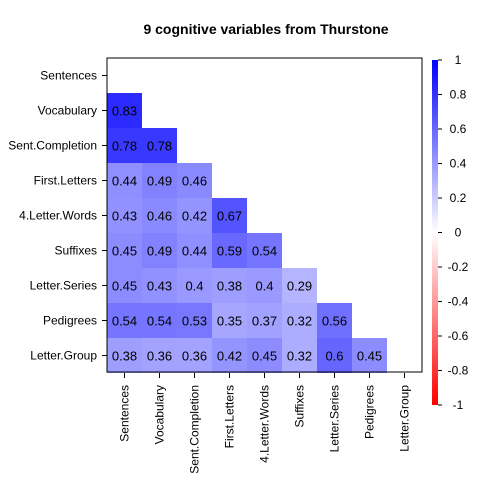 The image size is (480, 480). What do you see at coordinates (63, 286) in the screenshot?
I see `row-label: Letter.Series` at bounding box center [63, 286].